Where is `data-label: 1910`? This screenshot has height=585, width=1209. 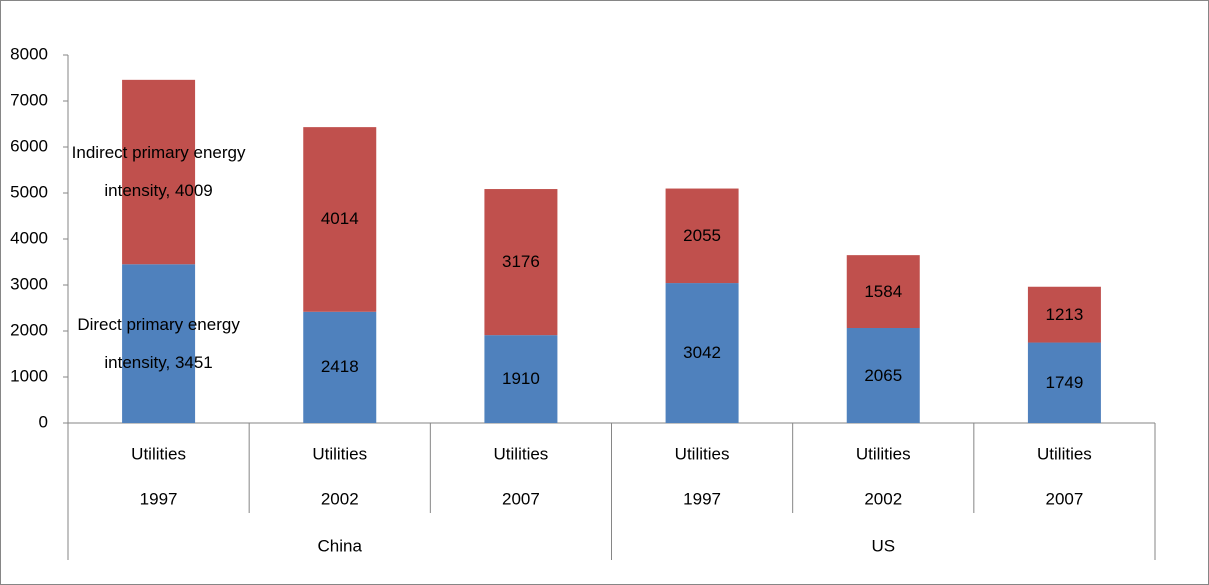 data-label: 1910 is located at coordinates (520, 379).